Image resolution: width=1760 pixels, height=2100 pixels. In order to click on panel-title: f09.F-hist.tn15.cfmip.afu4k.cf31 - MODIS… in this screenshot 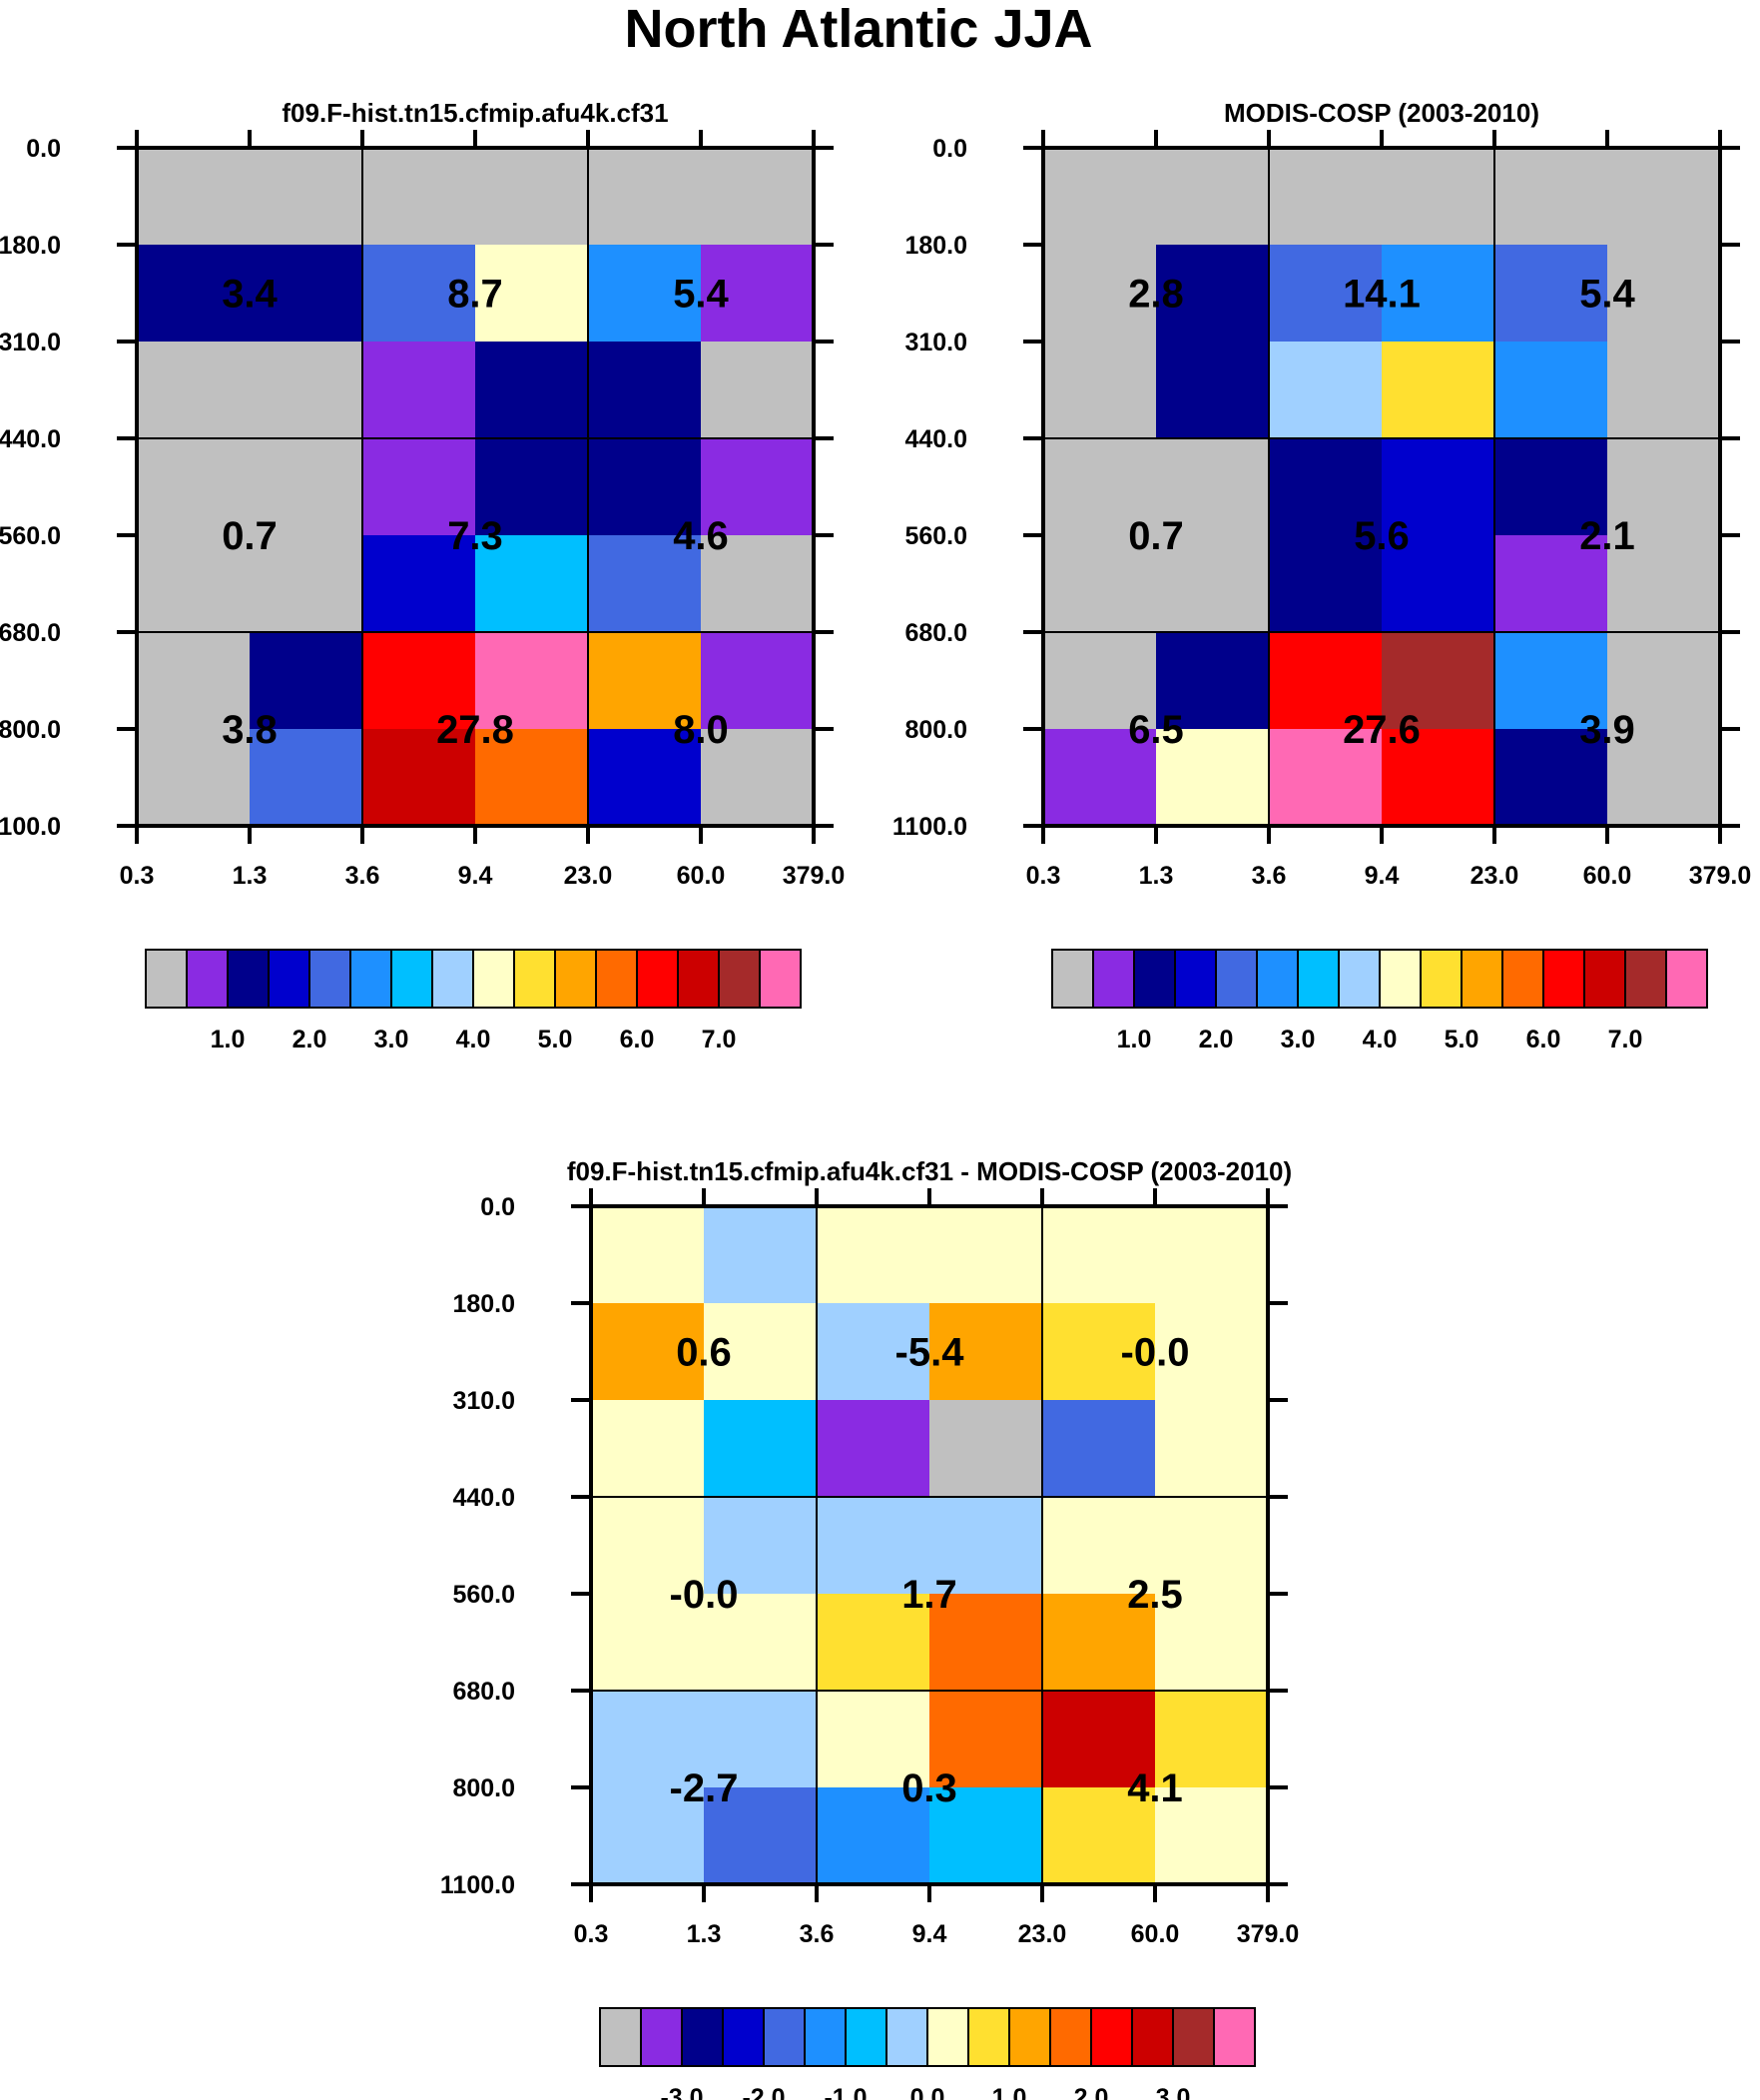, I will do `click(929, 1171)`.